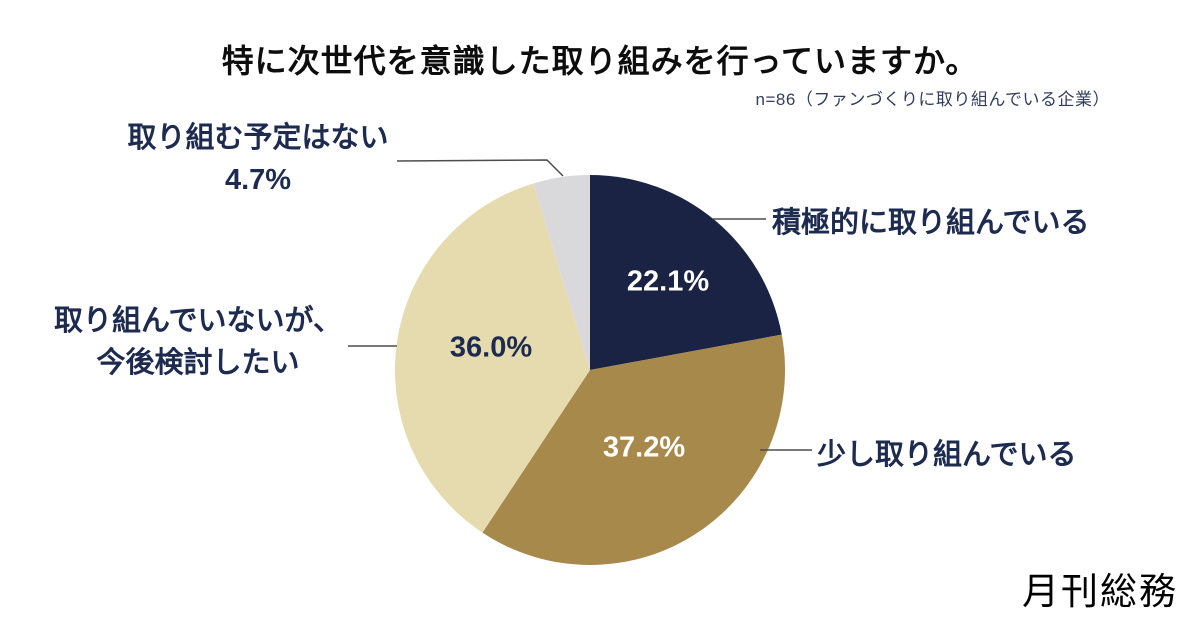 This screenshot has height=628, width=1200. What do you see at coordinates (932, 99) in the screenshot?
I see `sample-size-note: n=86（ファンづくりに取り組んでいる企業）` at bounding box center [932, 99].